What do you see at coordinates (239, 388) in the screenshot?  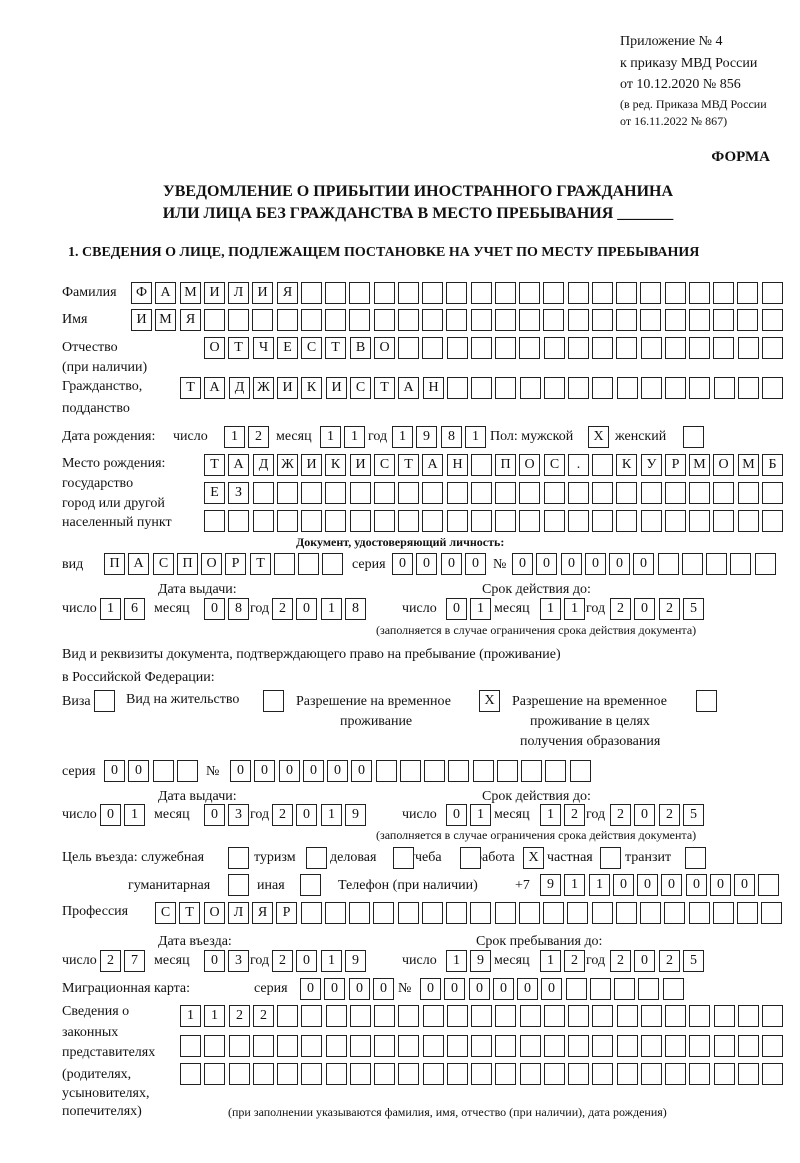 I see `char-cell: Д` at bounding box center [239, 388].